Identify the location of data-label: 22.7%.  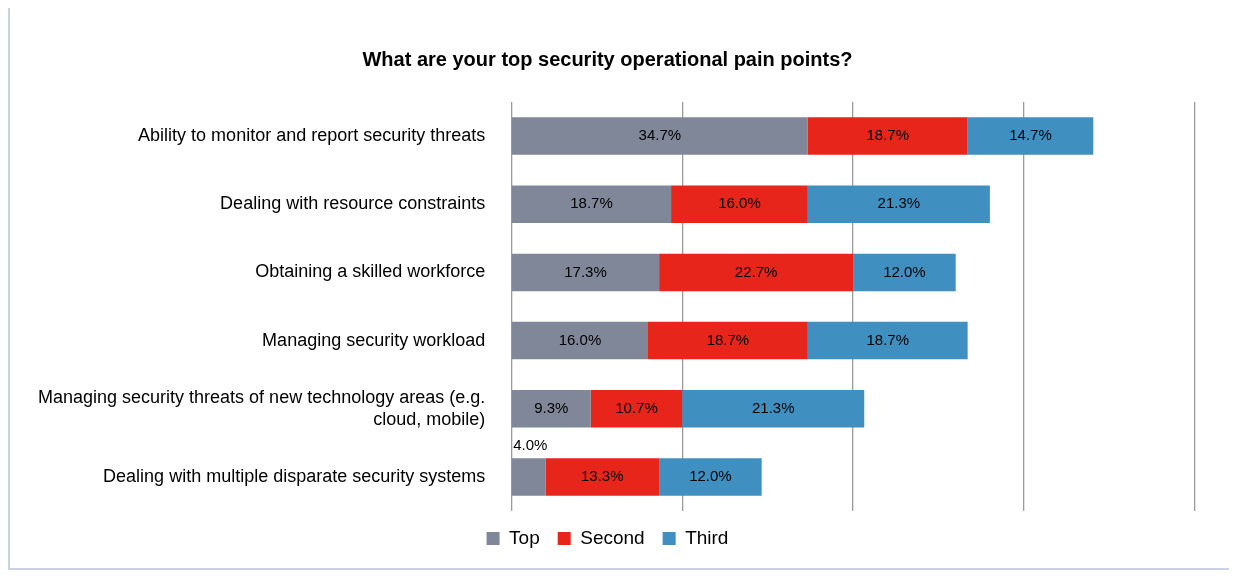
(756, 271).